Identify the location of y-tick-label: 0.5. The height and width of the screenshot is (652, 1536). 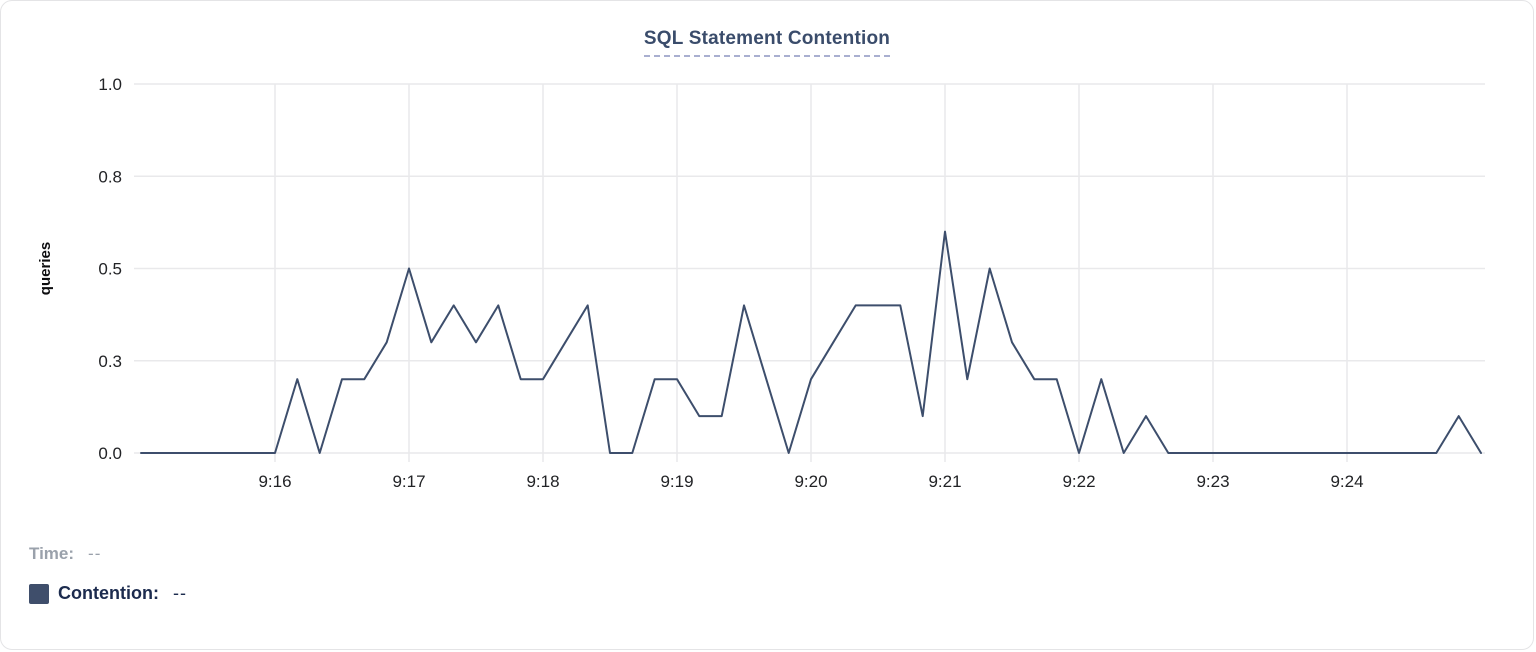
(110, 269).